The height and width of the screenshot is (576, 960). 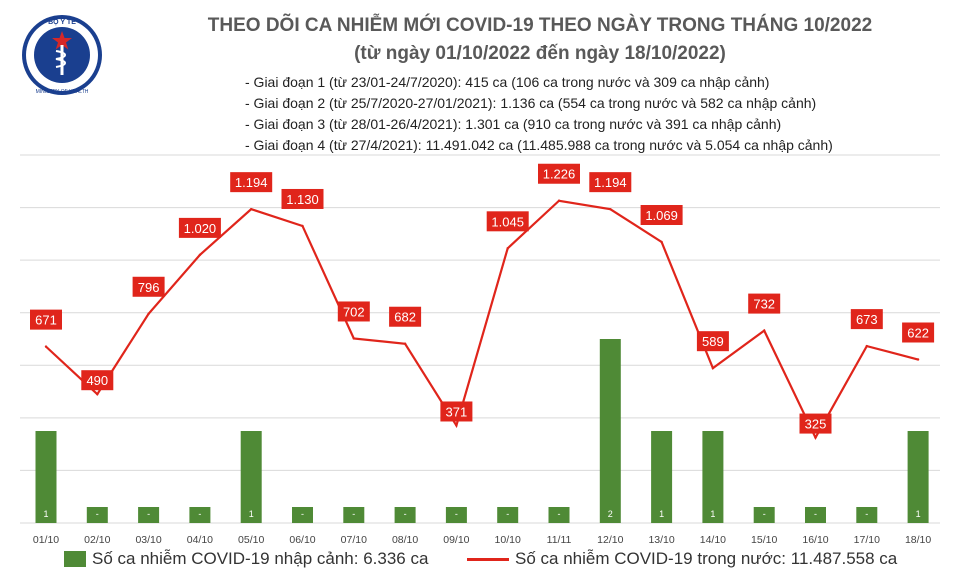 I want to click on domestic-data-label: 1.194, so click(x=251, y=182).